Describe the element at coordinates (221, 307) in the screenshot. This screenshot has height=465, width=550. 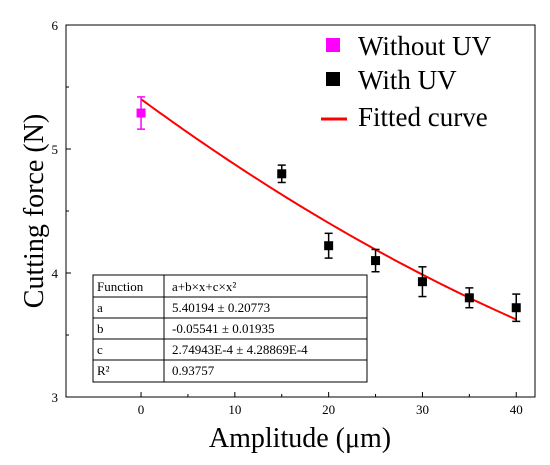
I see `fit-table-cell: 5.40194 ± 0.20773` at that location.